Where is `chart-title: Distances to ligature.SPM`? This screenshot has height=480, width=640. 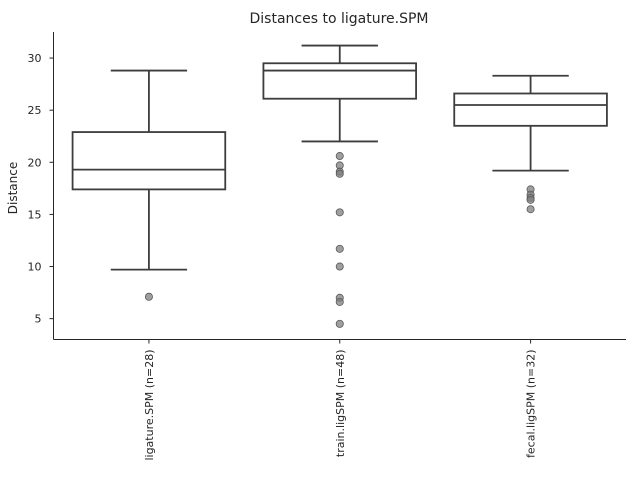 chart-title: Distances to ligature.SPM is located at coordinates (339, 19).